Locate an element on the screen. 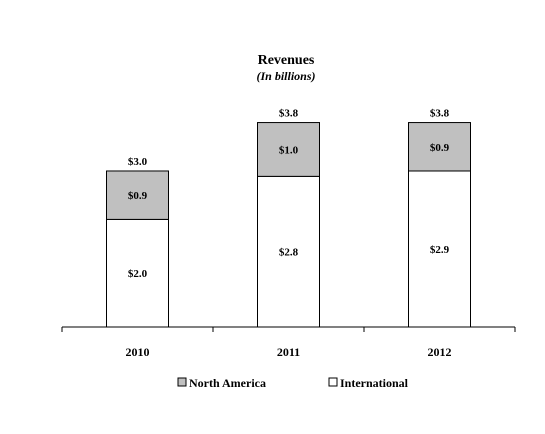  legend-label-international: International is located at coordinates (374, 383).